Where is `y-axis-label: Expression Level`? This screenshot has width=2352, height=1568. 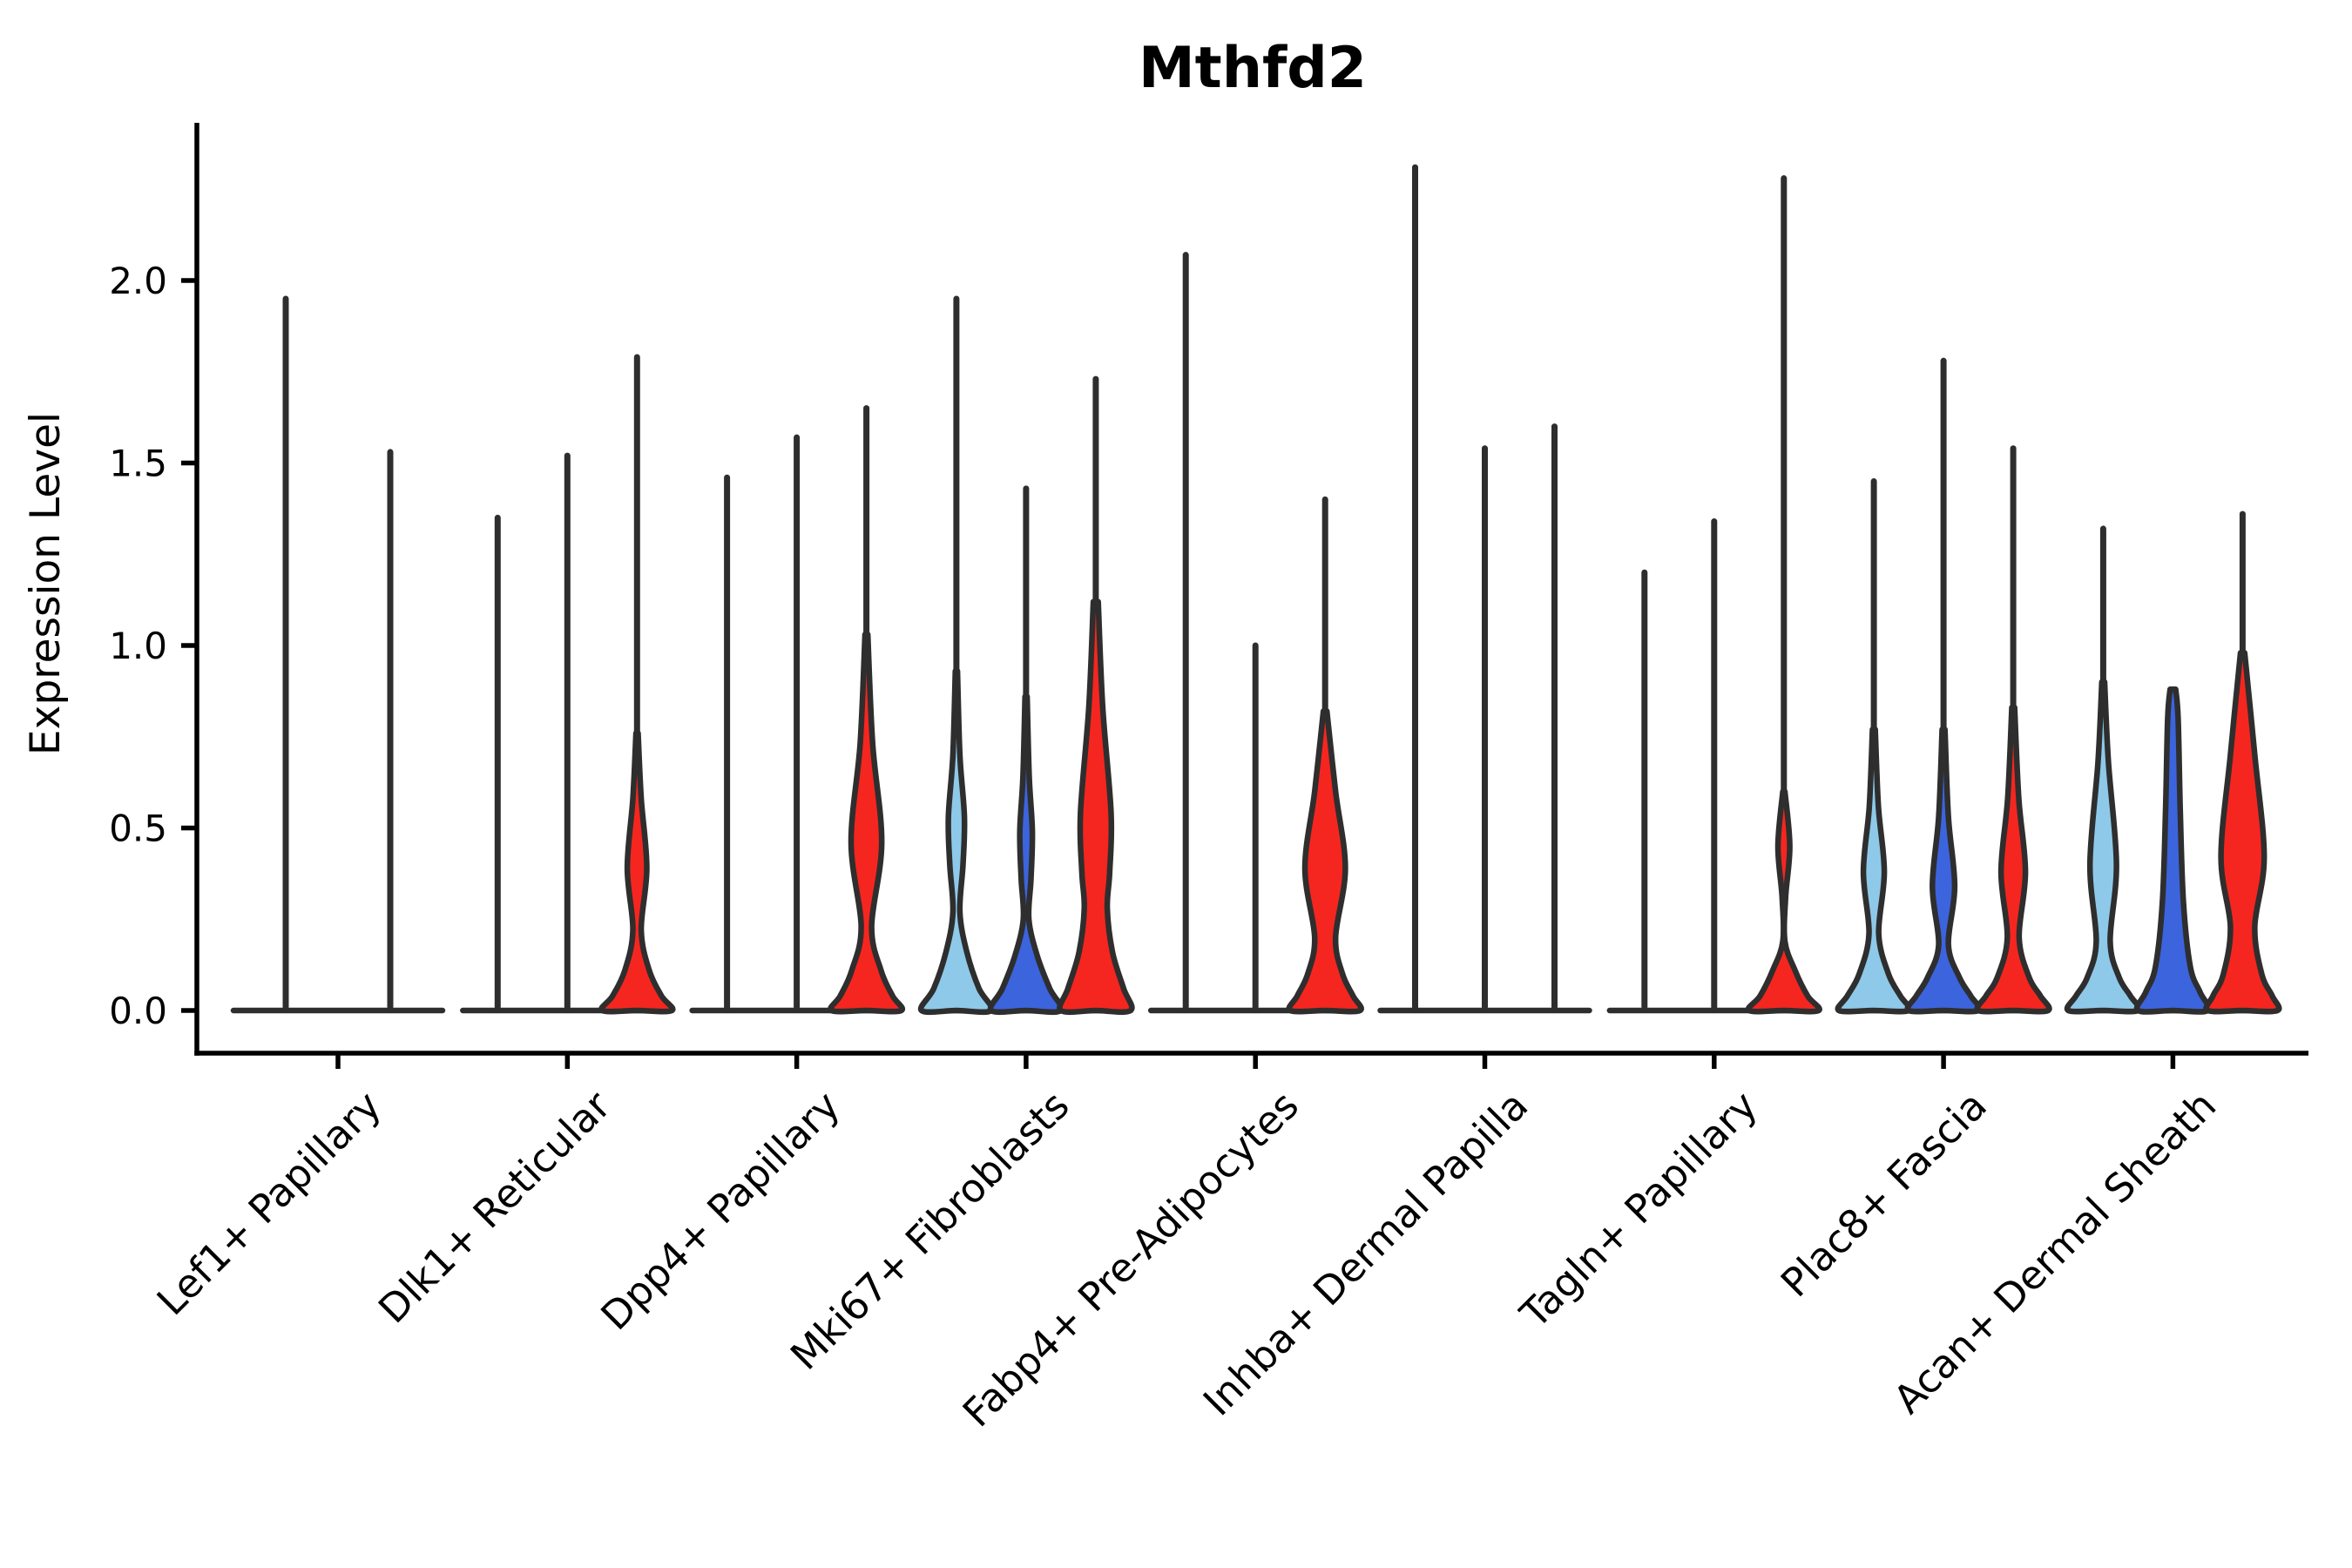 y-axis-label: Expression Level is located at coordinates (46, 583).